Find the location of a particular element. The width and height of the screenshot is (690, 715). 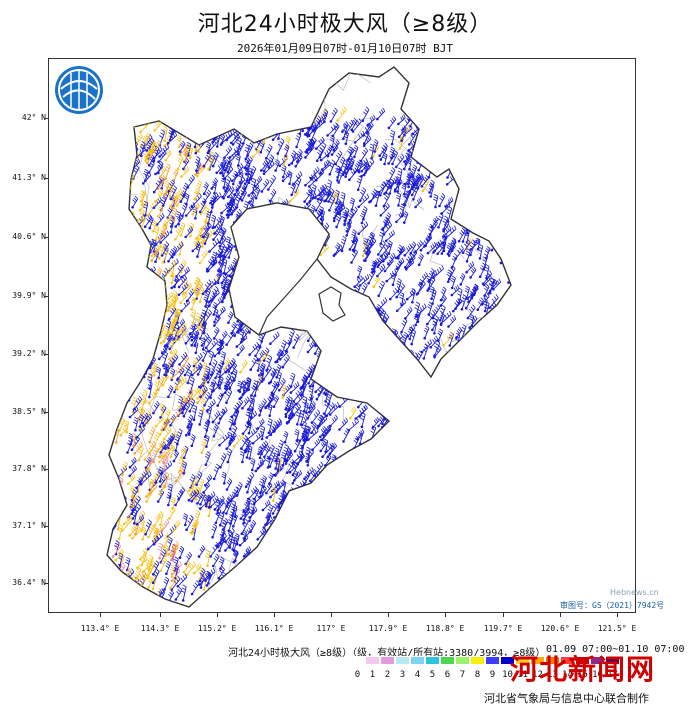

producer-credit: 河北省气象局与信息中心联合制作 is located at coordinates (566, 698).